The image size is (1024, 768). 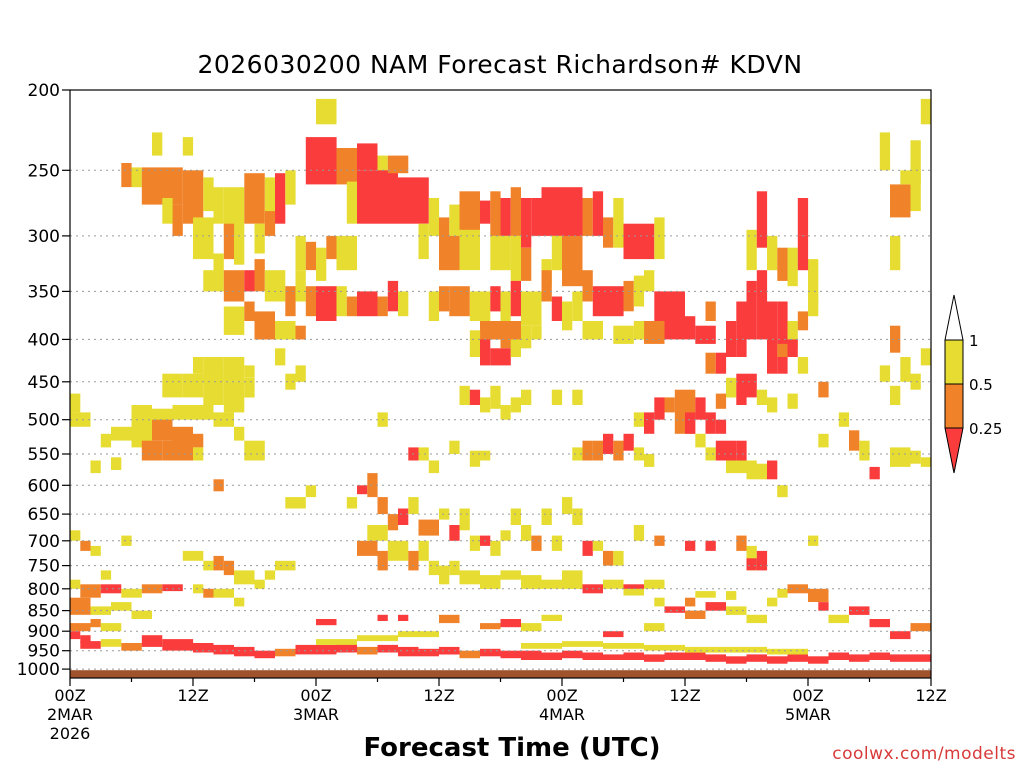 What do you see at coordinates (954, 362) in the screenshot?
I see `colorbar-segment` at bounding box center [954, 362].